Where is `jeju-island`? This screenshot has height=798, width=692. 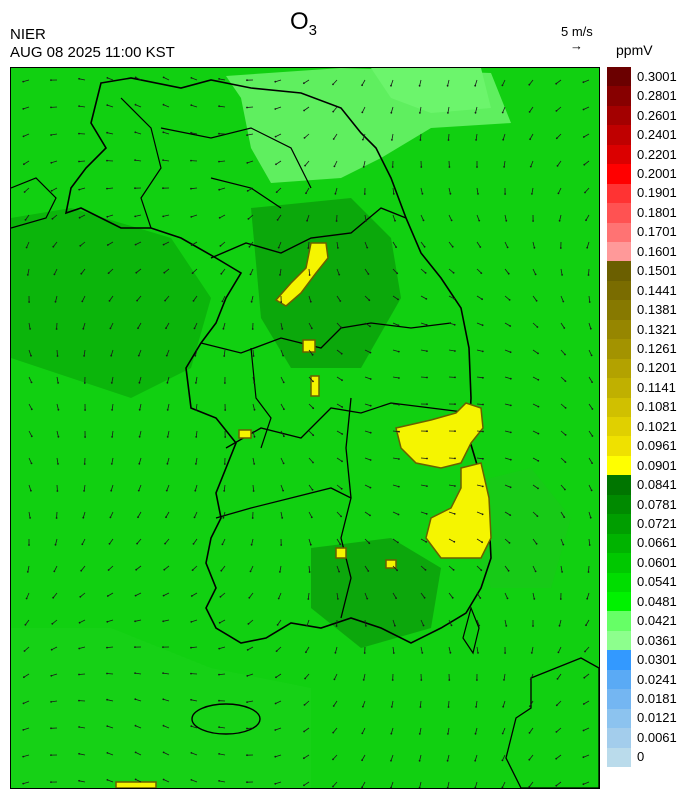
jeju-island is located at coordinates (226, 719).